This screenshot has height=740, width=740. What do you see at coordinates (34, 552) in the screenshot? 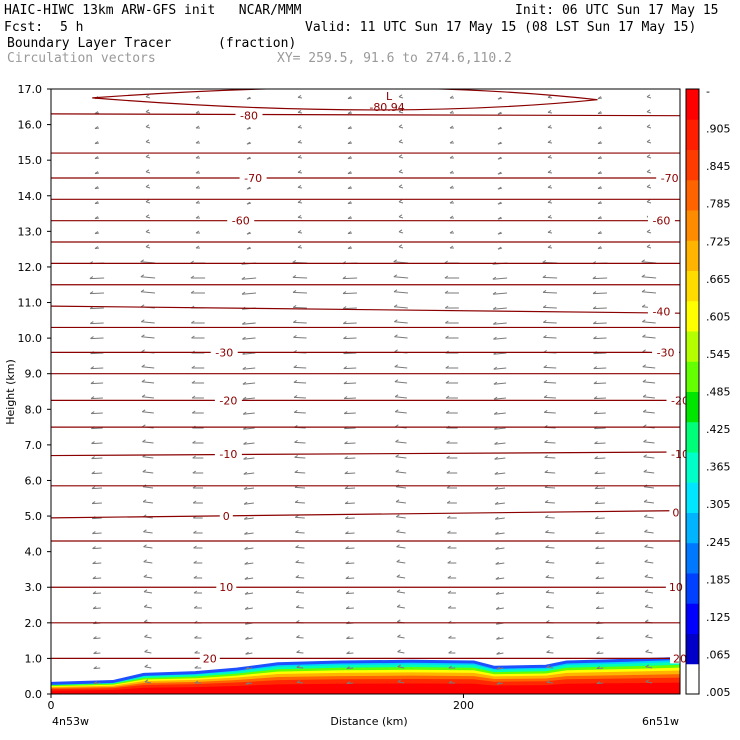
I see `y-tick-label: 4.0` at bounding box center [34, 552].